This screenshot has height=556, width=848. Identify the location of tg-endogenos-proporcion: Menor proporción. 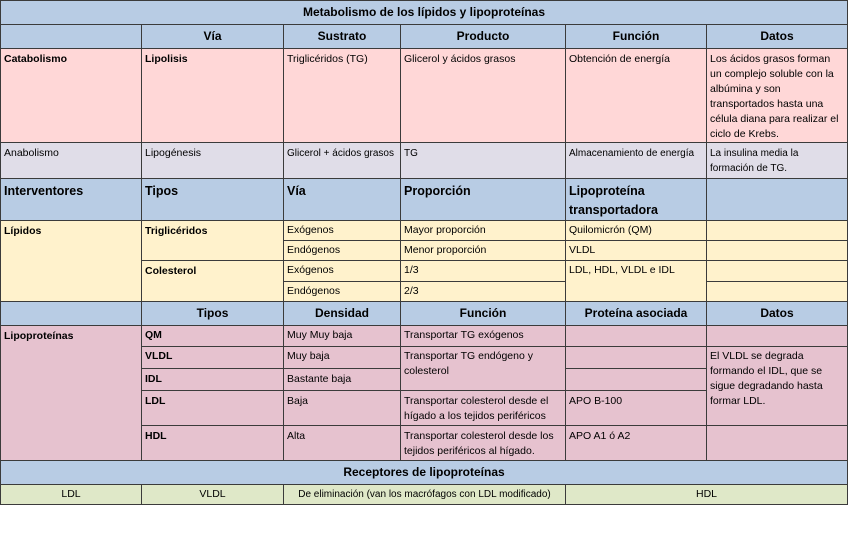
(483, 251).